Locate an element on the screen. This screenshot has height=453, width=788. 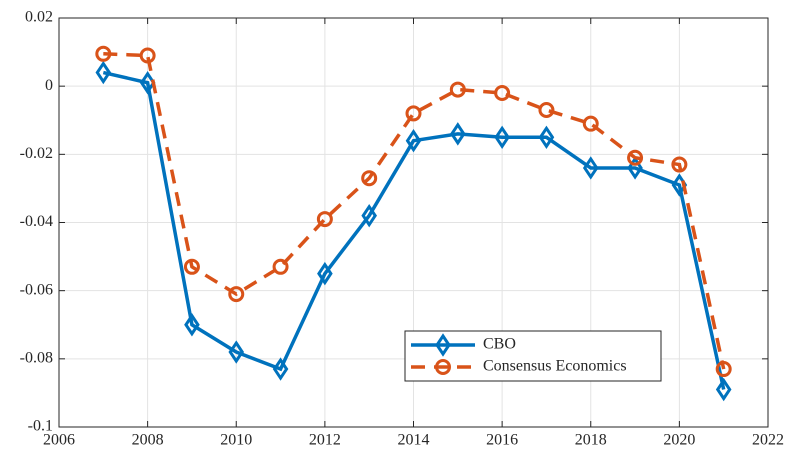
x-tick-label: 2018 is located at coordinates (591, 440).